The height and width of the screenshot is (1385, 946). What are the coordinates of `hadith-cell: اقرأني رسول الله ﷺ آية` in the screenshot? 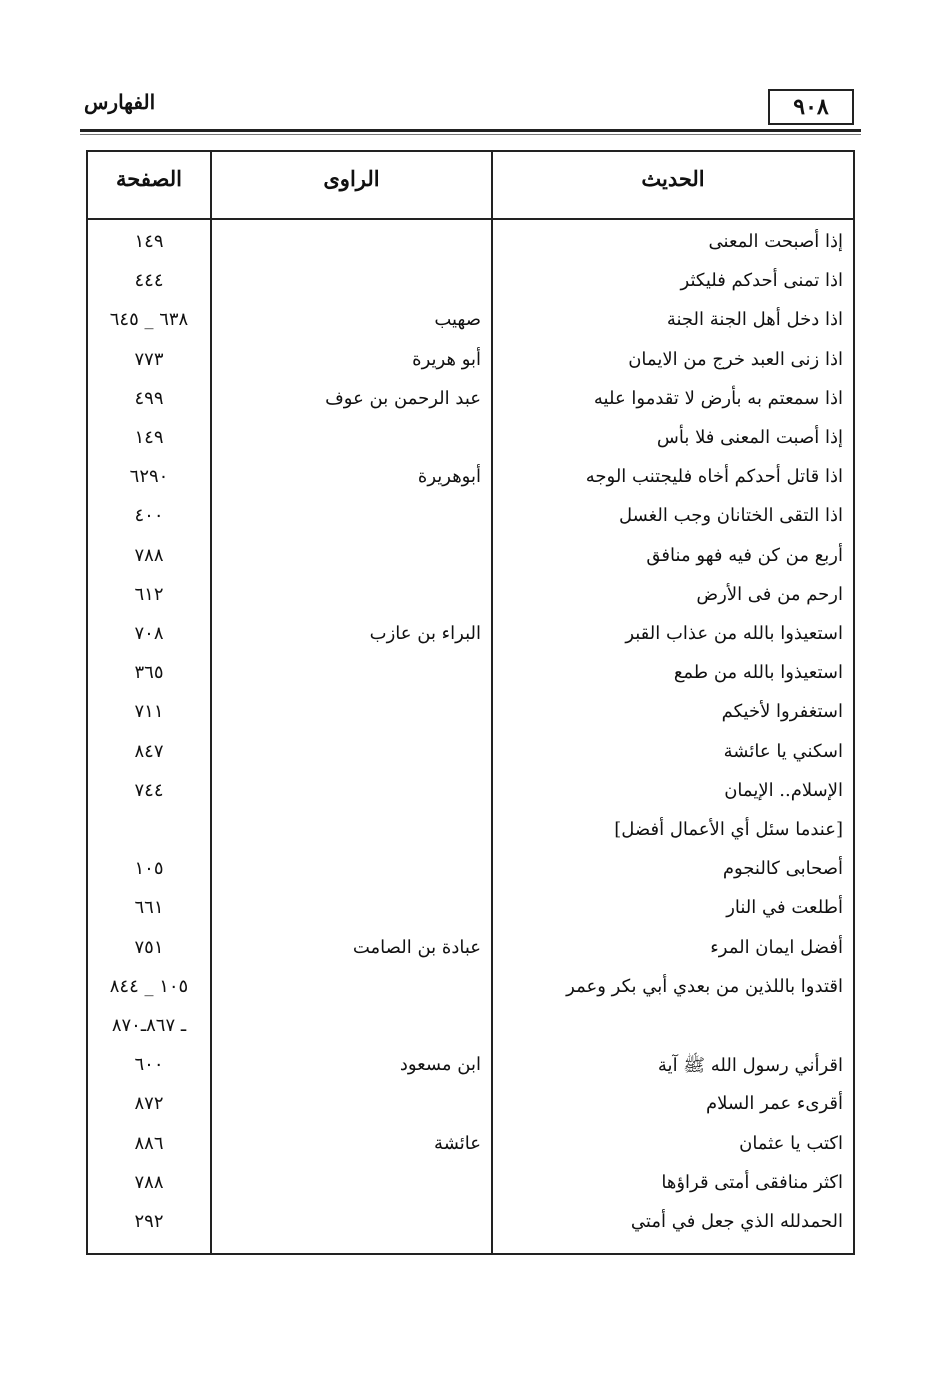 It's located at (750, 1066).